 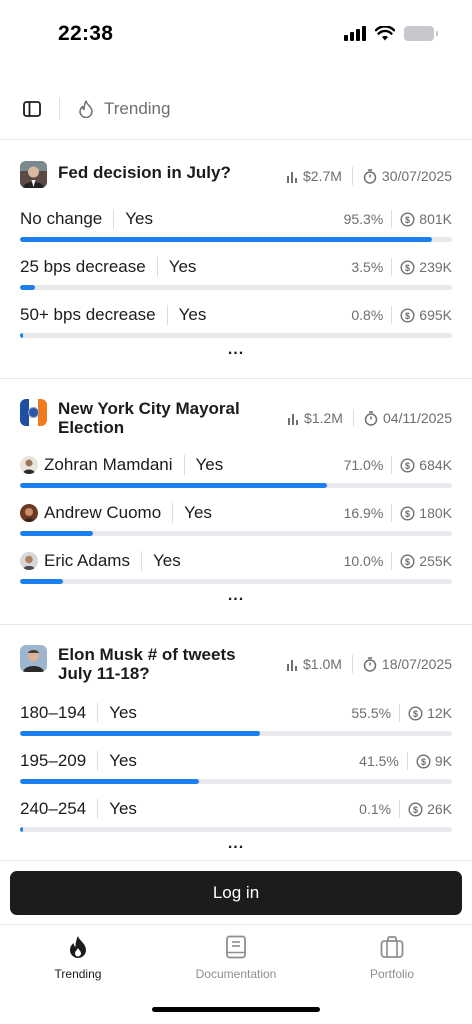 What do you see at coordinates (147, 664) in the screenshot?
I see `market-title: Elon Musk # of tweets July 11-18?` at bounding box center [147, 664].